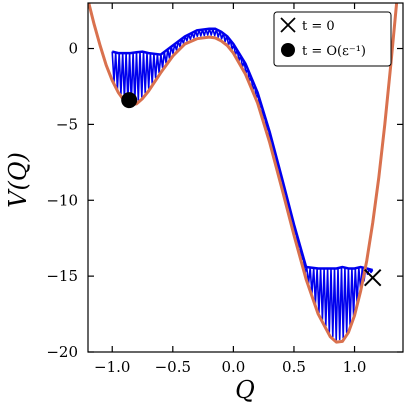 This screenshot has width=407, height=407. Describe the element at coordinates (62, 276) in the screenshot. I see `y-tick-label: −15` at that location.